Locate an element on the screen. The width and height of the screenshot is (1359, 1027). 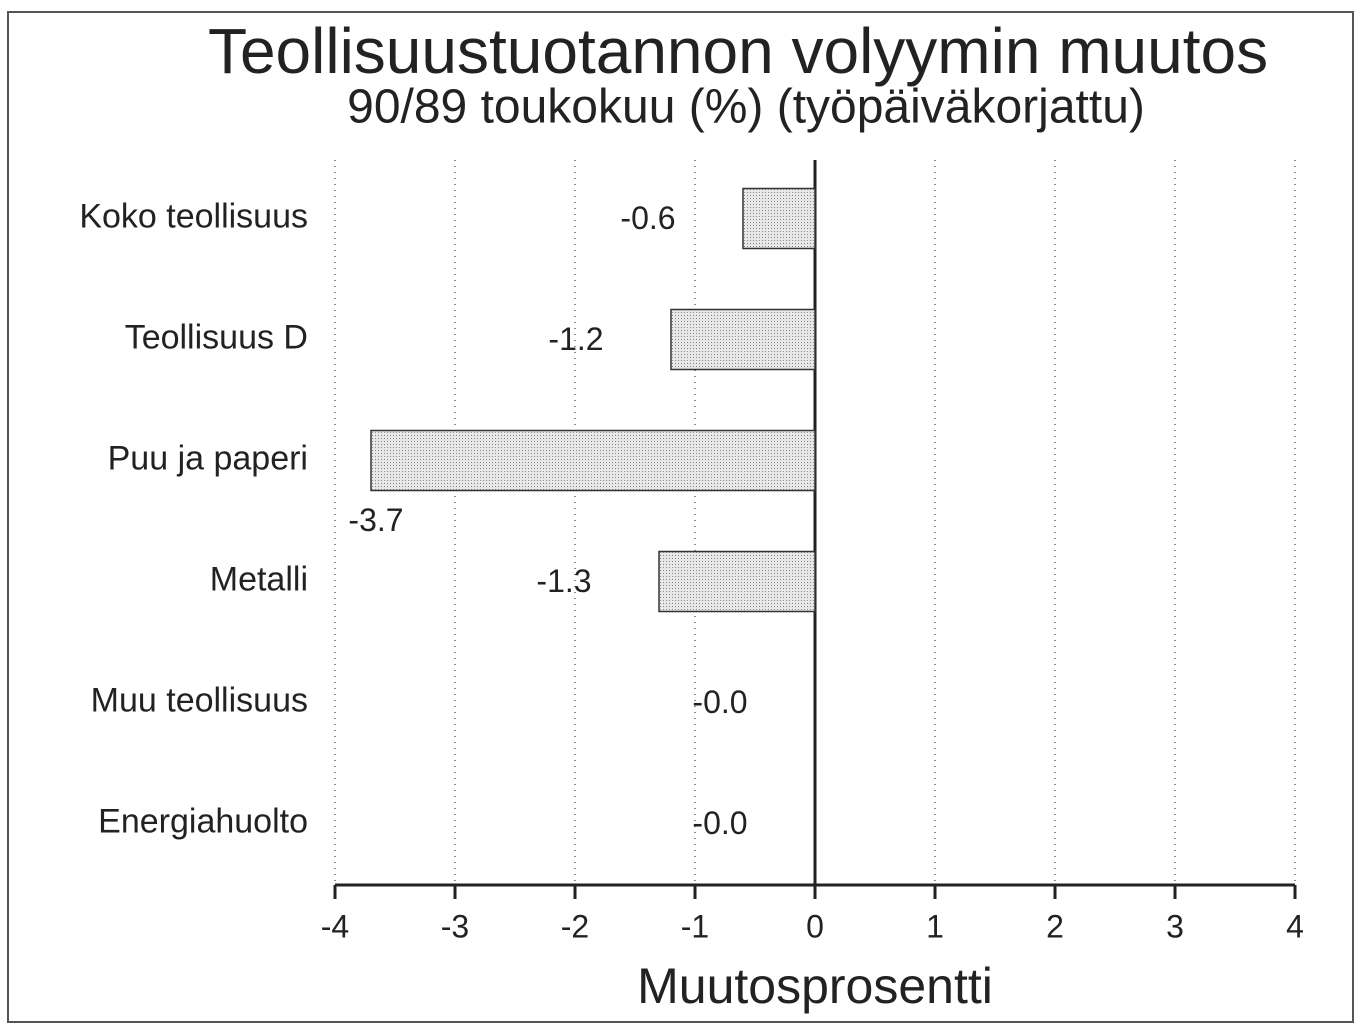
value-label: -3.7 is located at coordinates (375, 520).